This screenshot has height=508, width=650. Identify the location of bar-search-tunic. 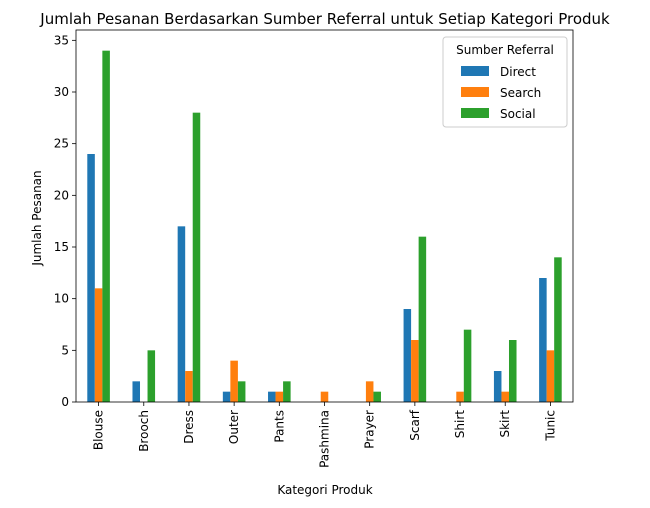
(550, 376).